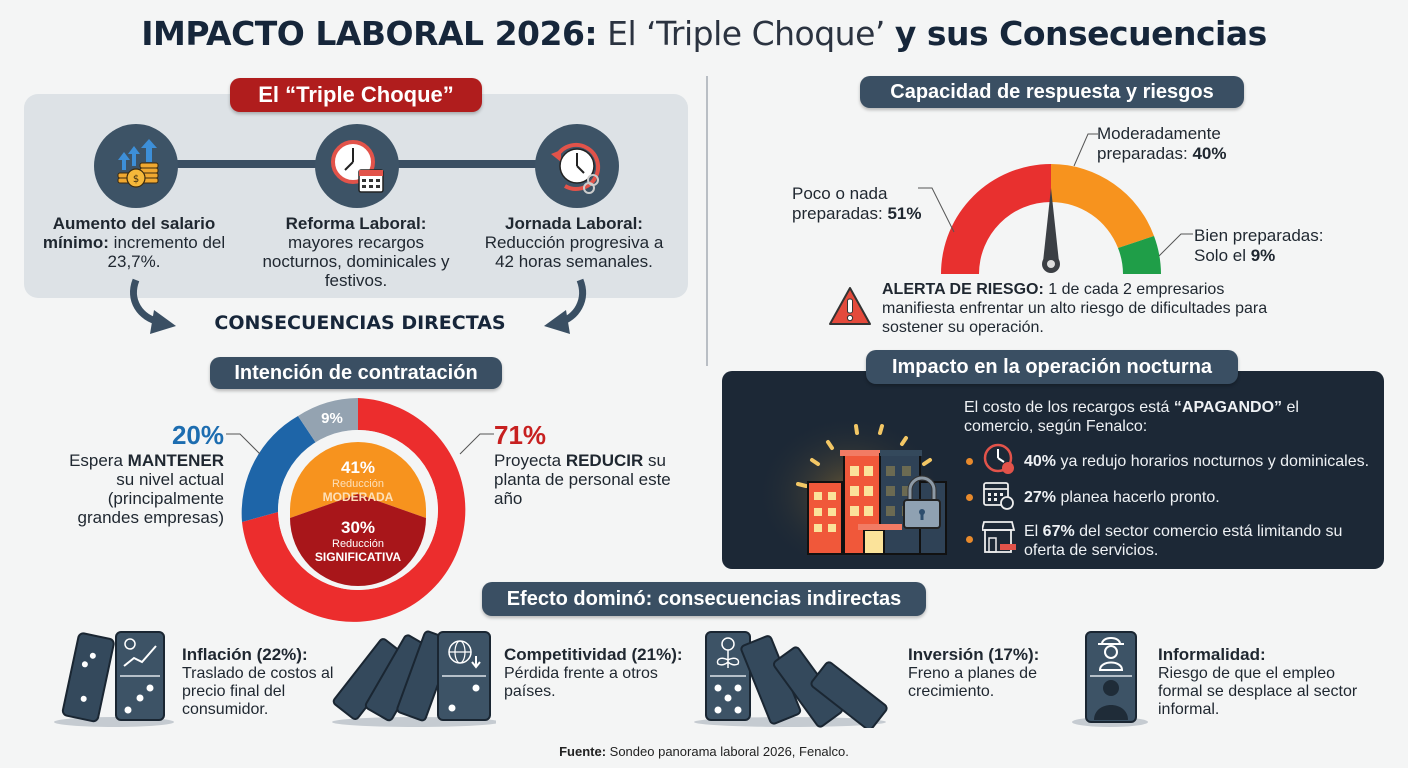  Describe the element at coordinates (1259, 235) in the screenshot. I see `bien-text: Bien preparadas:` at that location.